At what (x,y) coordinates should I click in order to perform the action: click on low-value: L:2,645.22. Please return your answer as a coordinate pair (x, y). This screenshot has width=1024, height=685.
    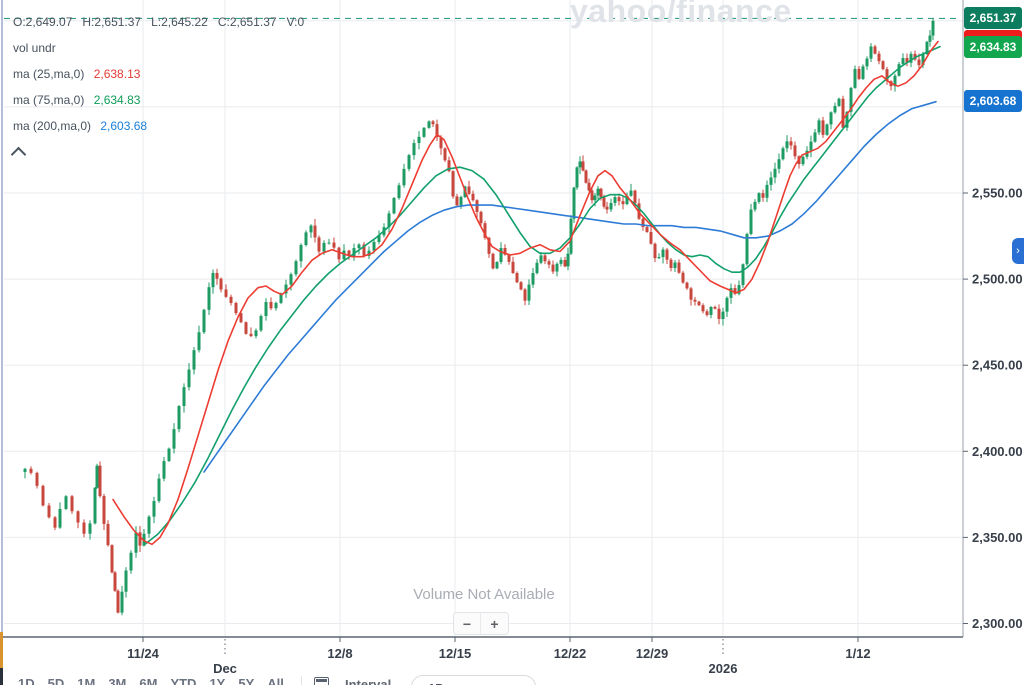
    Looking at the image, I should click on (179, 22).